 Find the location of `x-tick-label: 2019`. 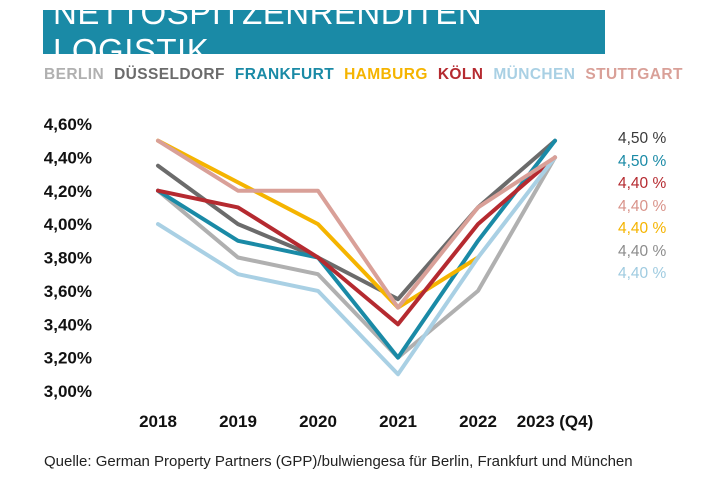

x-tick-label: 2019 is located at coordinates (238, 421).